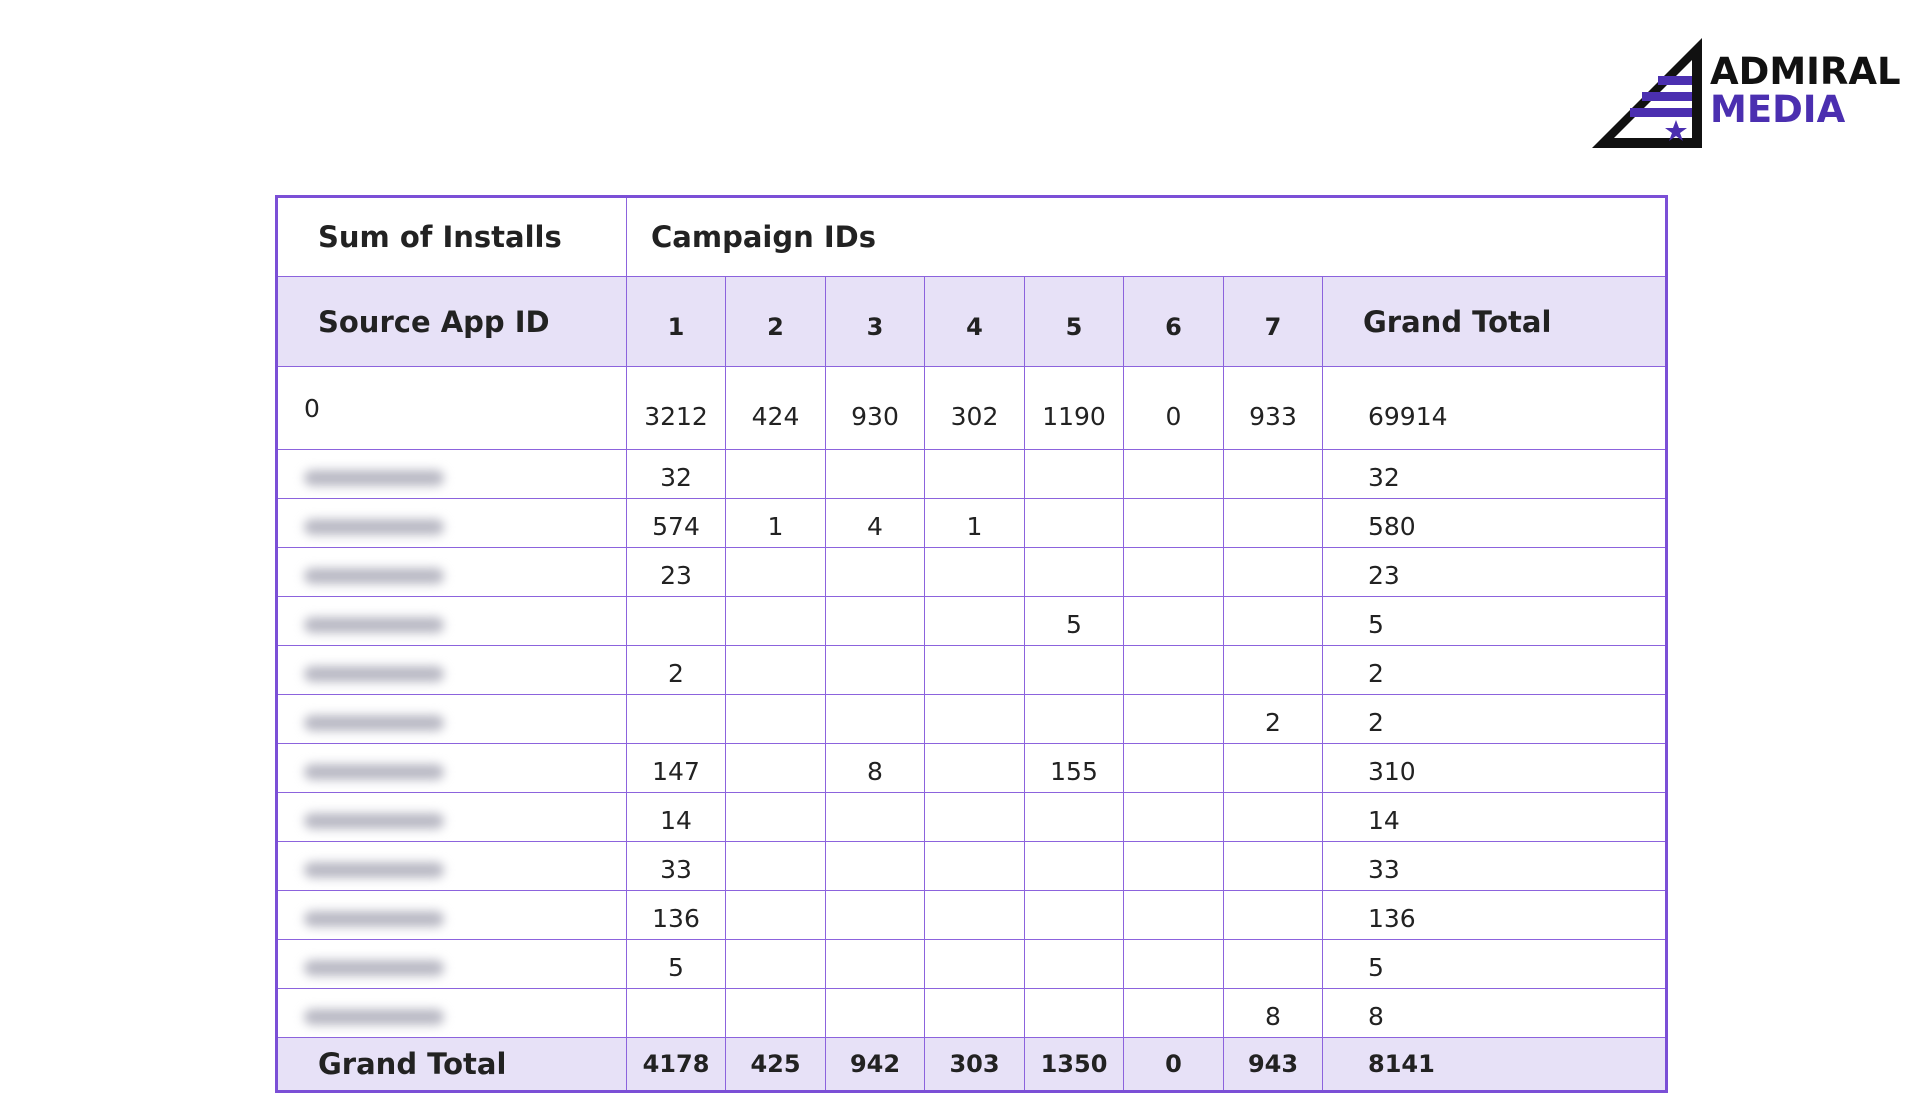  Describe the element at coordinates (676, 817) in the screenshot. I see `cell-value: 14` at that location.